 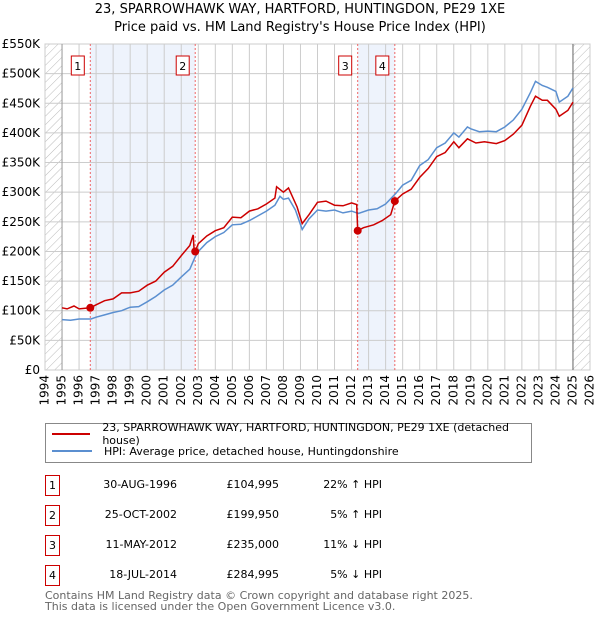 I want to click on y-tick-label: £500K, so click(x=22, y=74).